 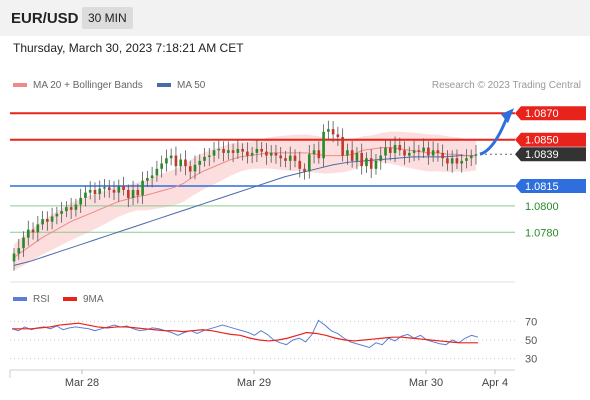 I want to click on x-tick-label-1: Mar 29, so click(x=254, y=383).